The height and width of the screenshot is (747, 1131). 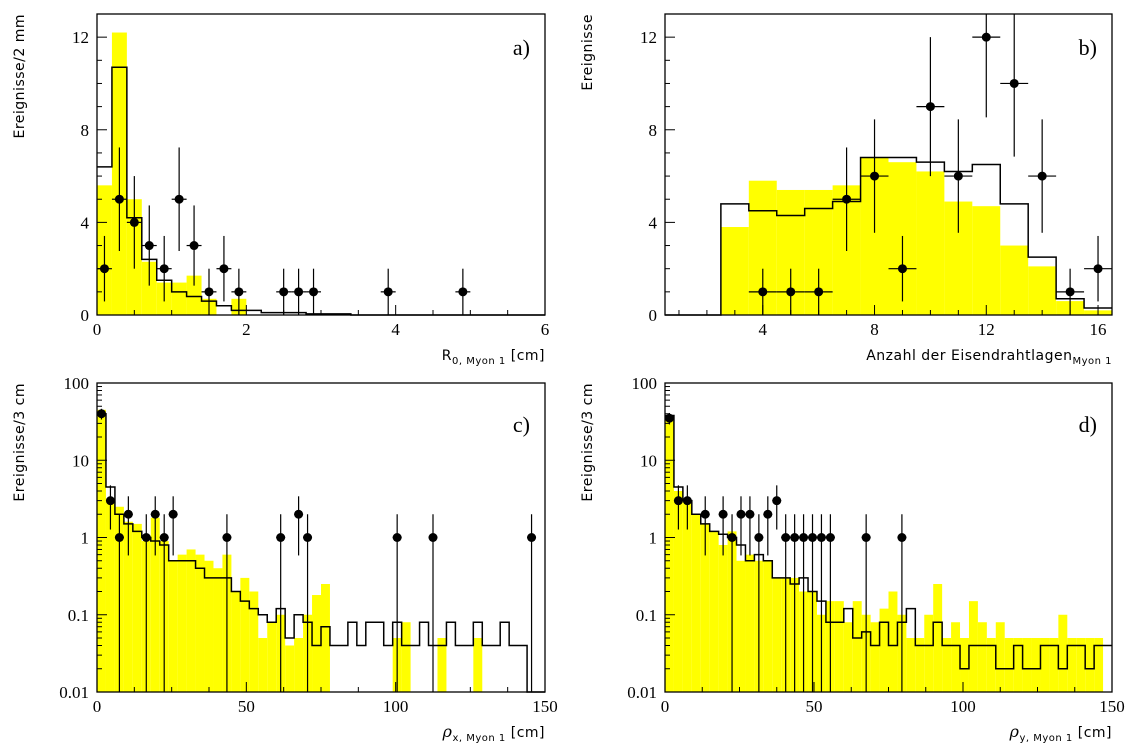 I want to click on y-tick-label: 4, so click(x=85, y=222).